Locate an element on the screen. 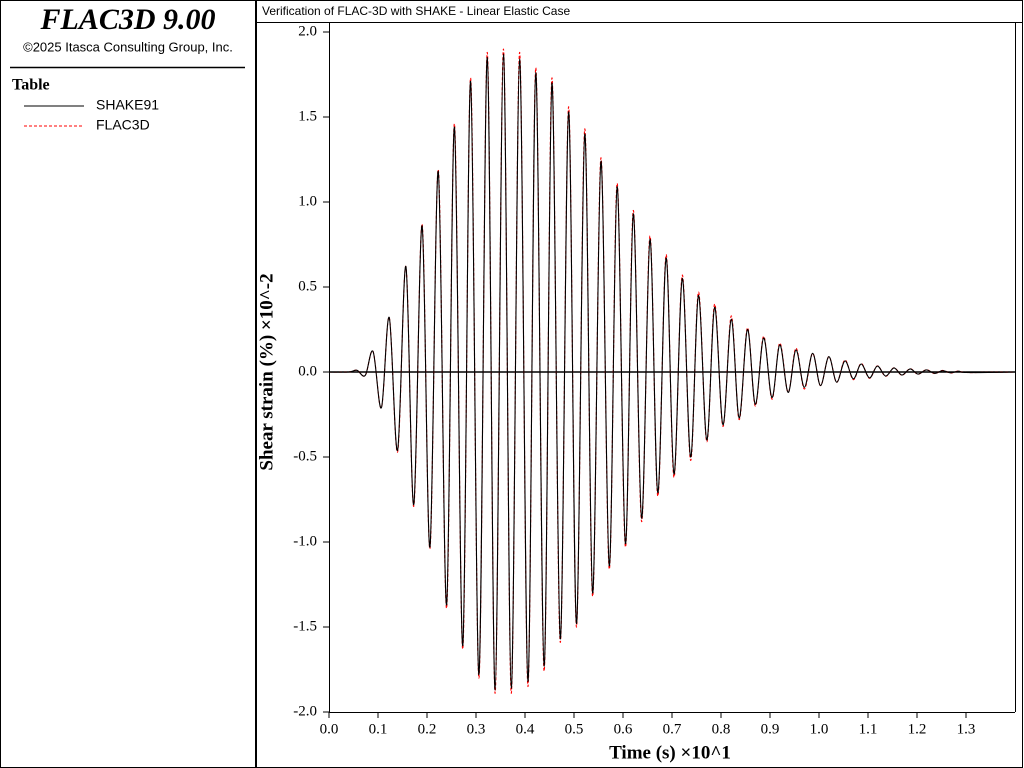  x-tick-label: 0.4 is located at coordinates (525, 729).